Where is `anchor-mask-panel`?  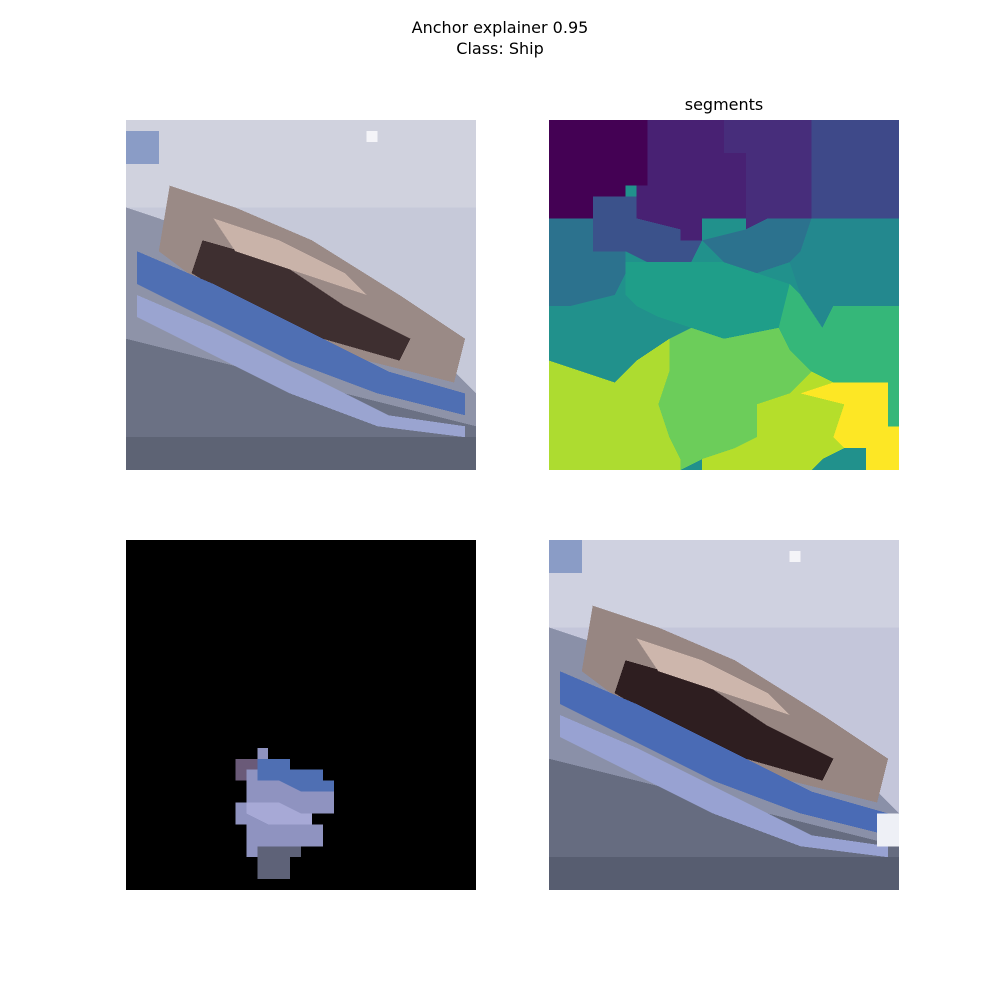 anchor-mask-panel is located at coordinates (301, 715).